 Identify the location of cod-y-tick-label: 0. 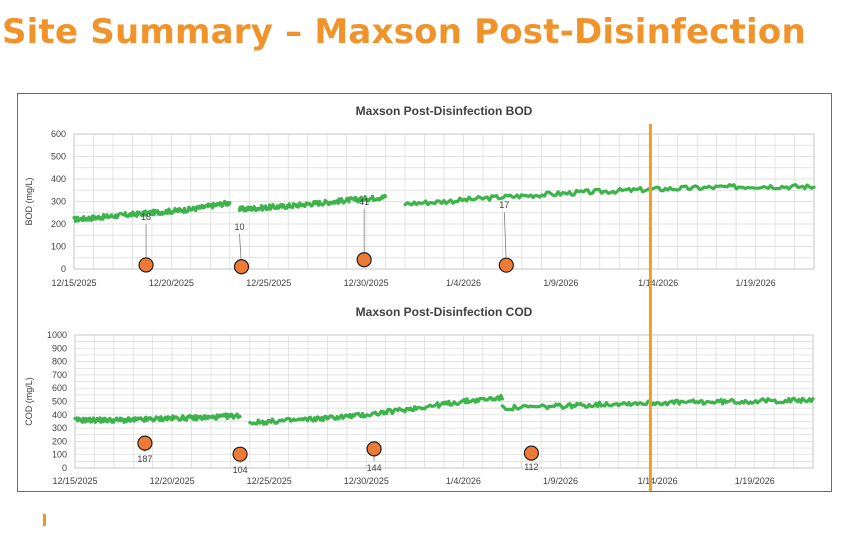
(64, 468).